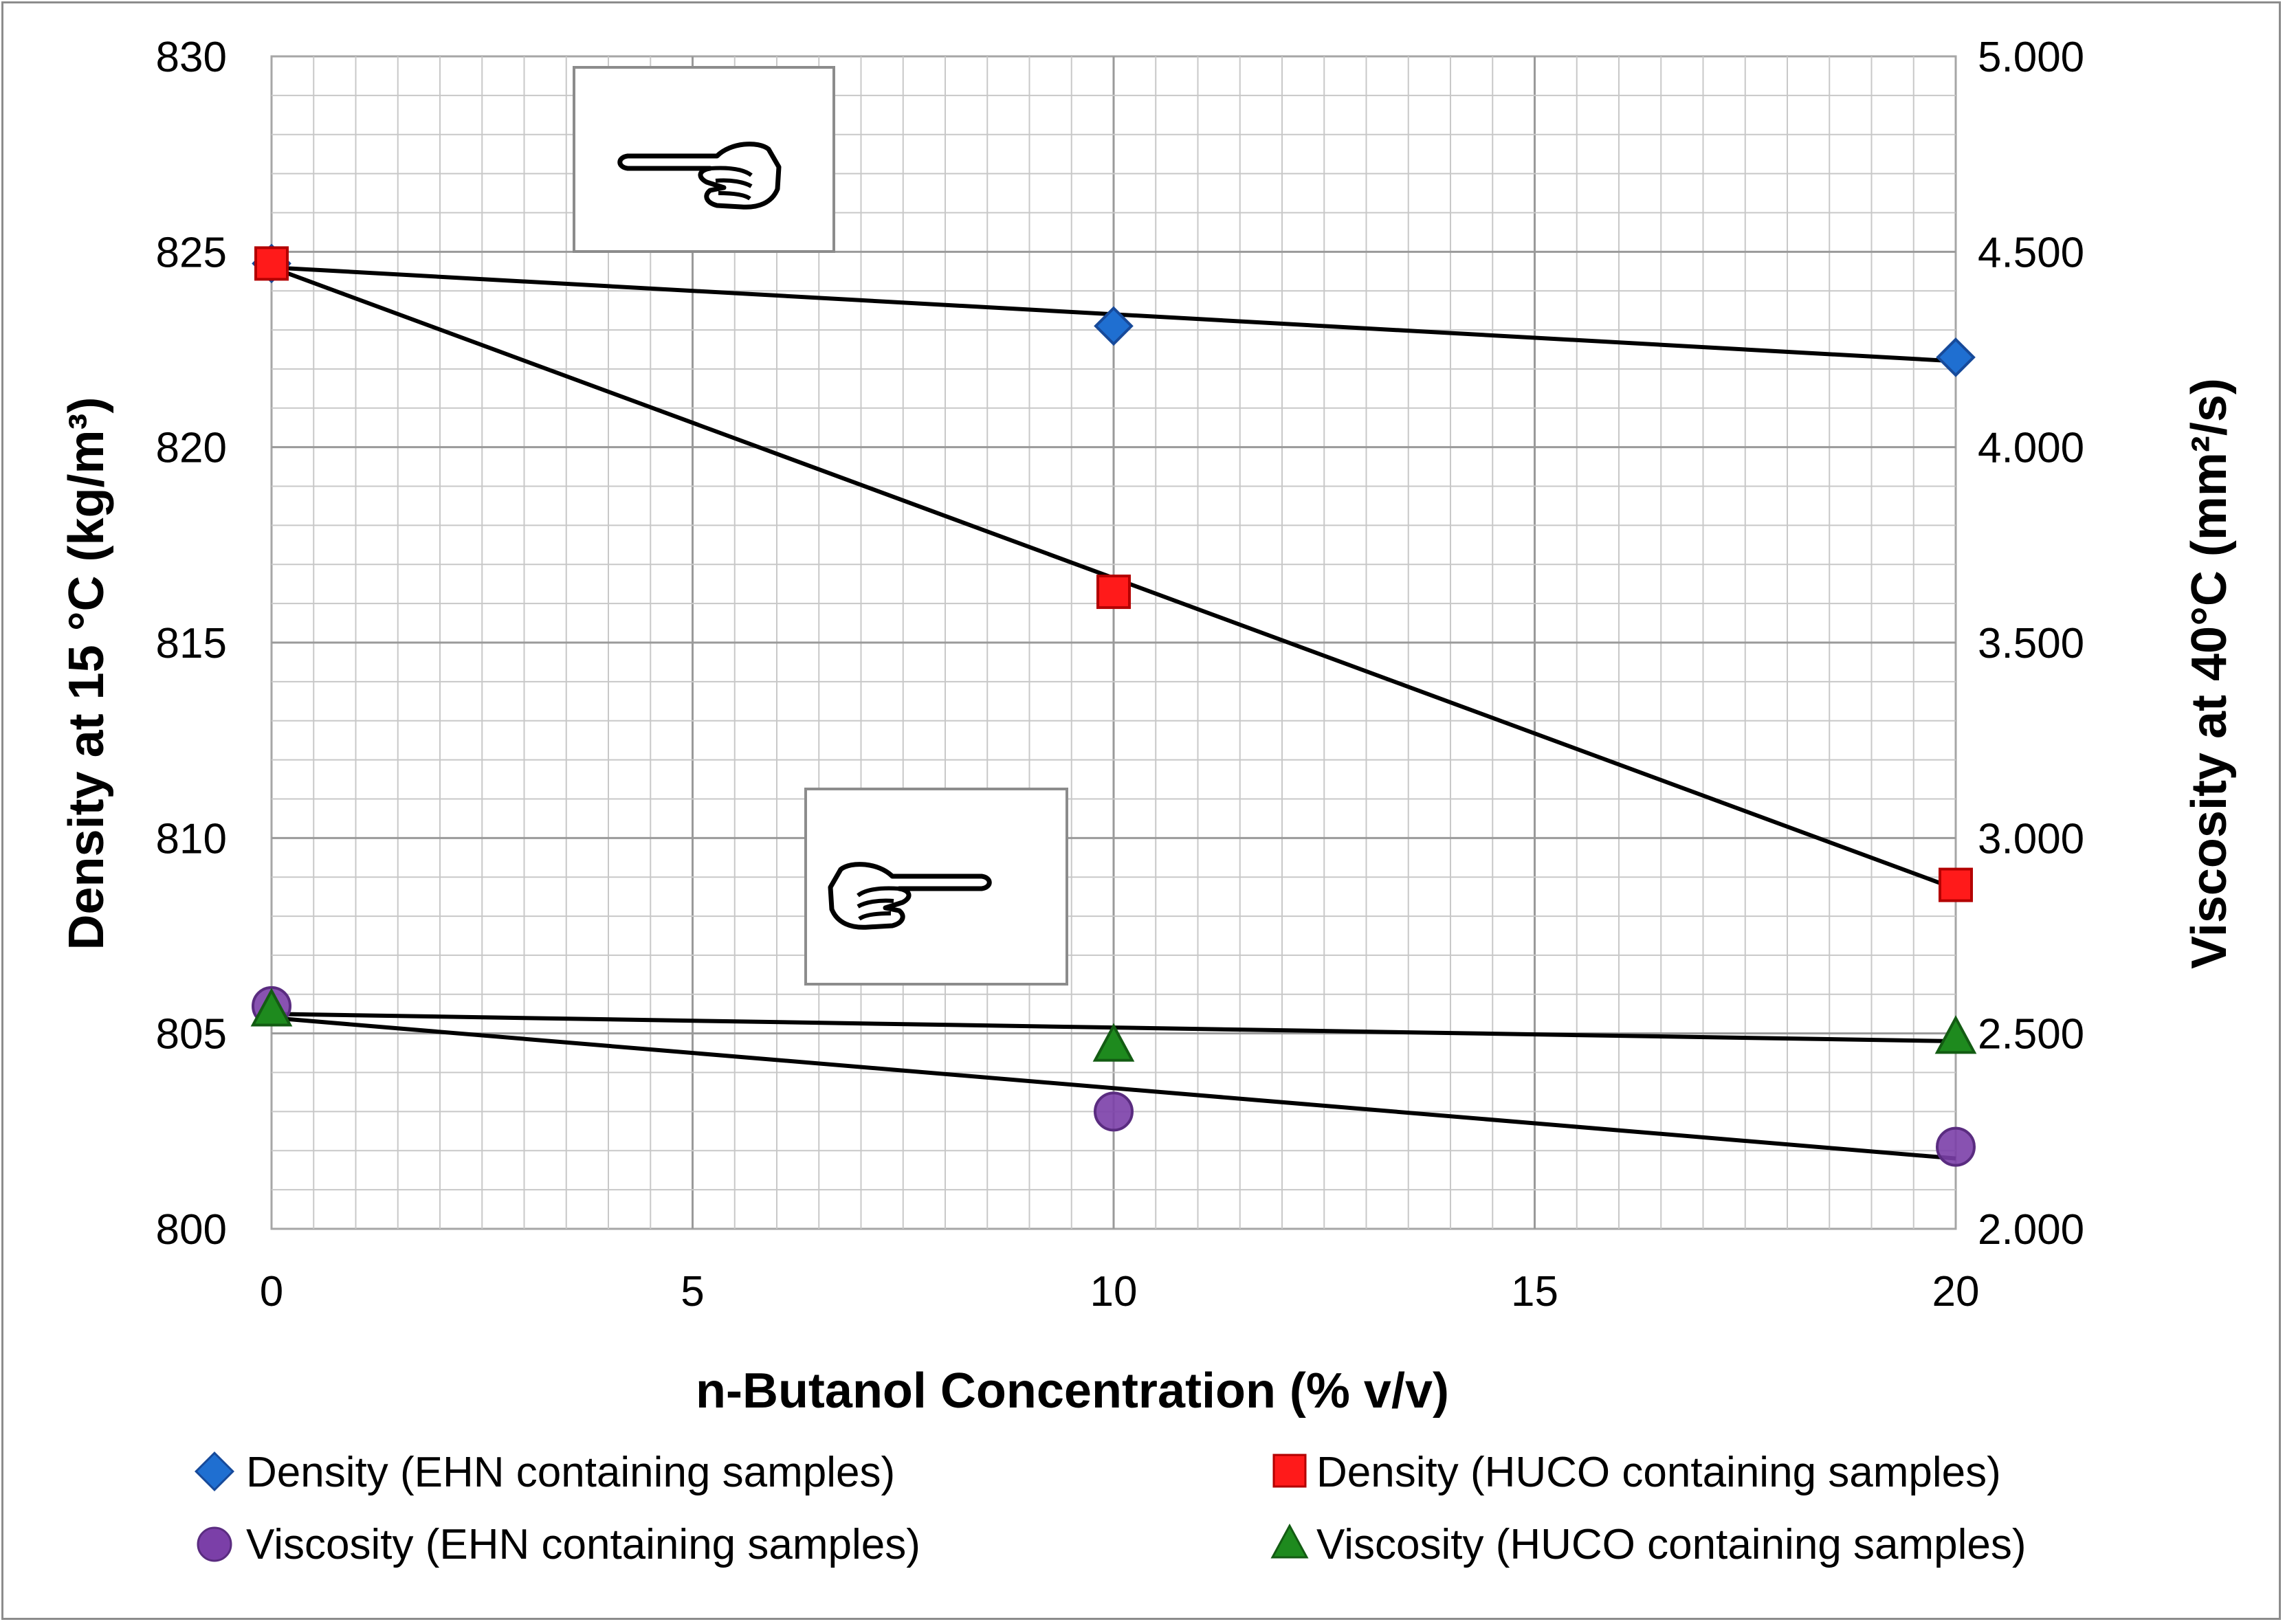 Image resolution: width=2285 pixels, height=1624 pixels. Describe the element at coordinates (2031, 1034) in the screenshot. I see `y-right-tick-label: 2.500` at that location.